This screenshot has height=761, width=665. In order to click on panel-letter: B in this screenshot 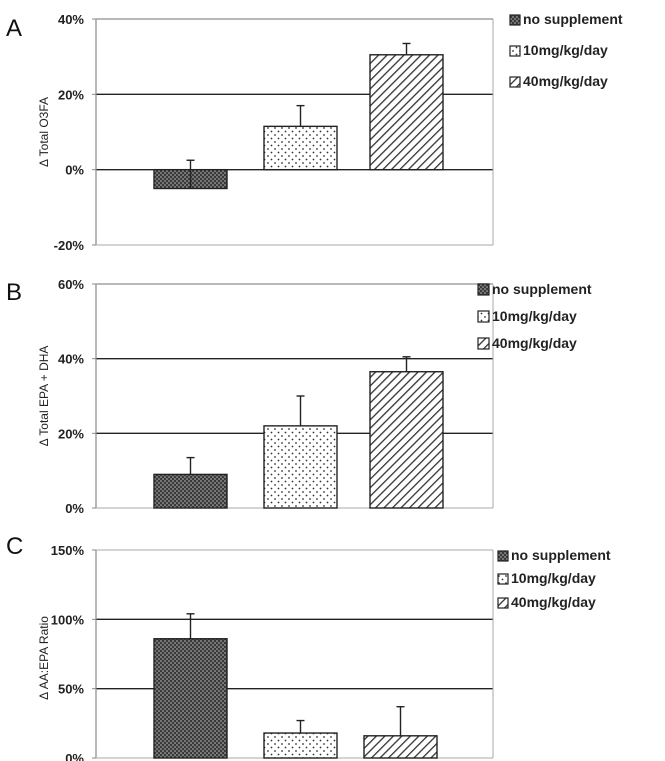, I will do `click(14, 292)`.